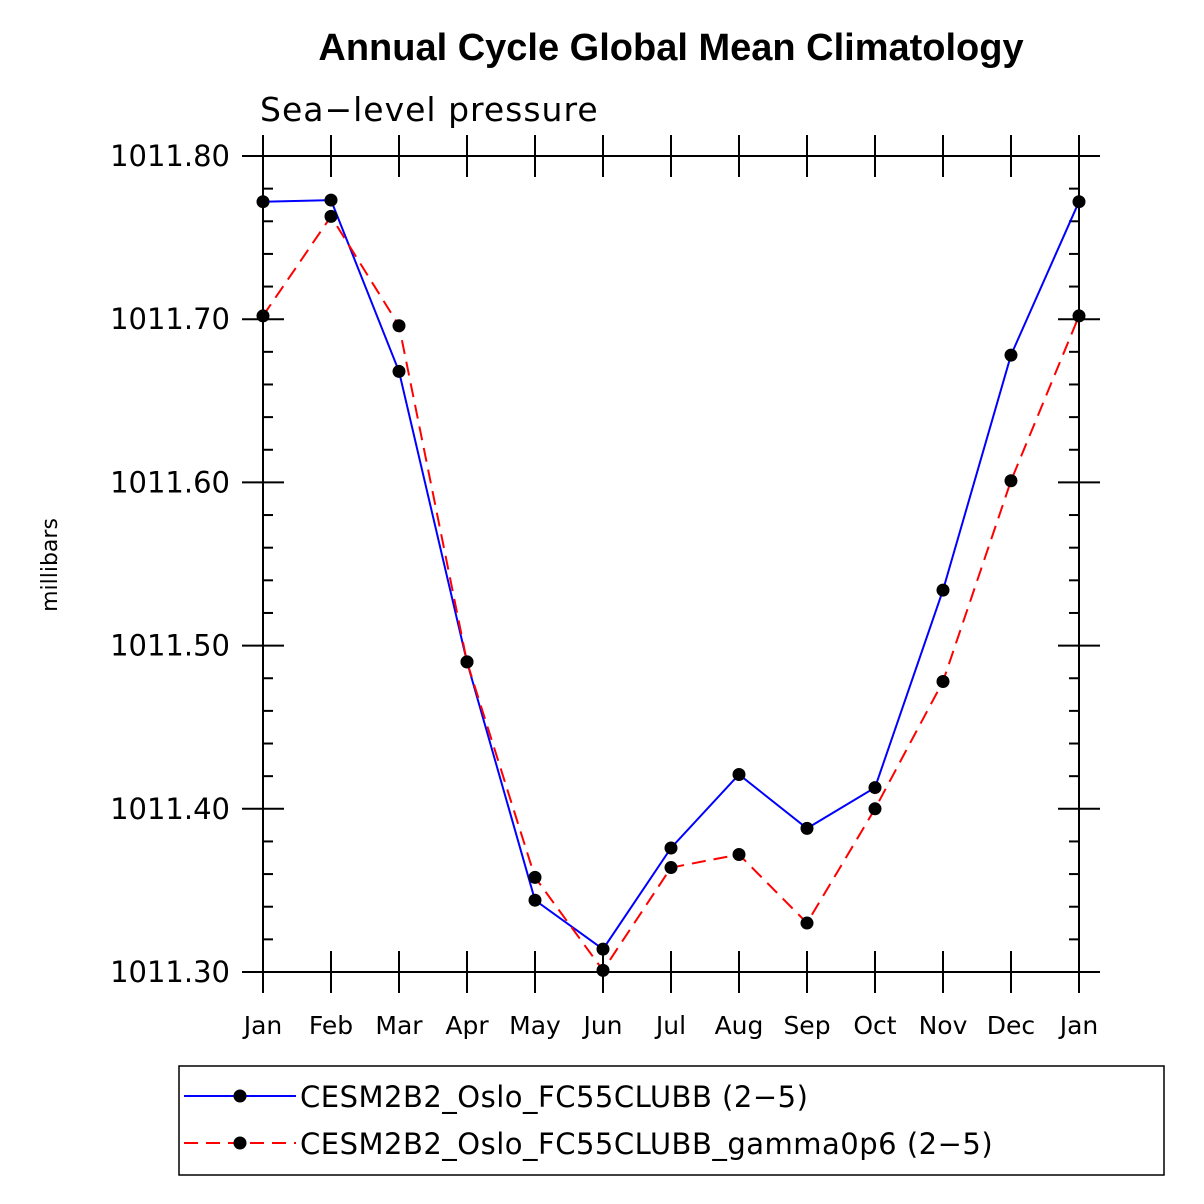 Image resolution: width=1204 pixels, height=1204 pixels. I want to click on x-tick-label: Apr, so click(467, 1025).